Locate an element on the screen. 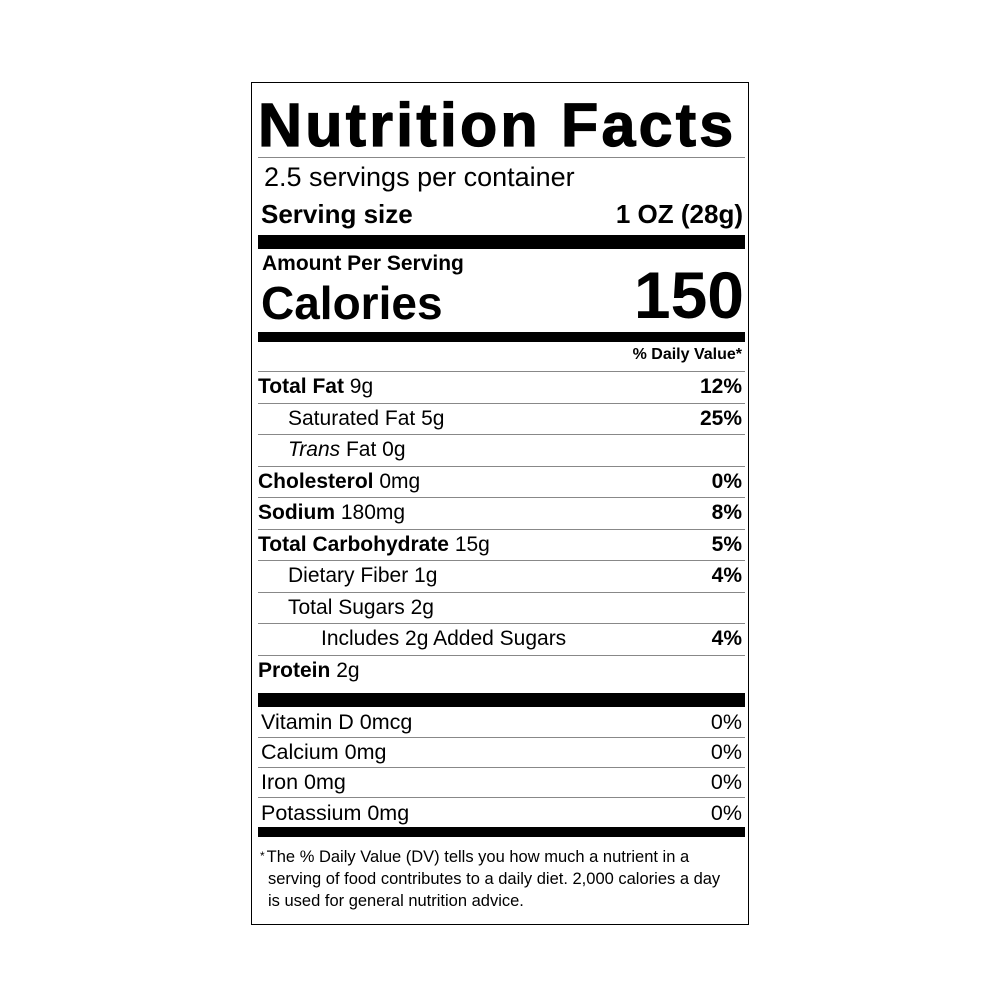 The height and width of the screenshot is (1000, 1000). nutrient-name: Saturated Fat is located at coordinates (352, 418).